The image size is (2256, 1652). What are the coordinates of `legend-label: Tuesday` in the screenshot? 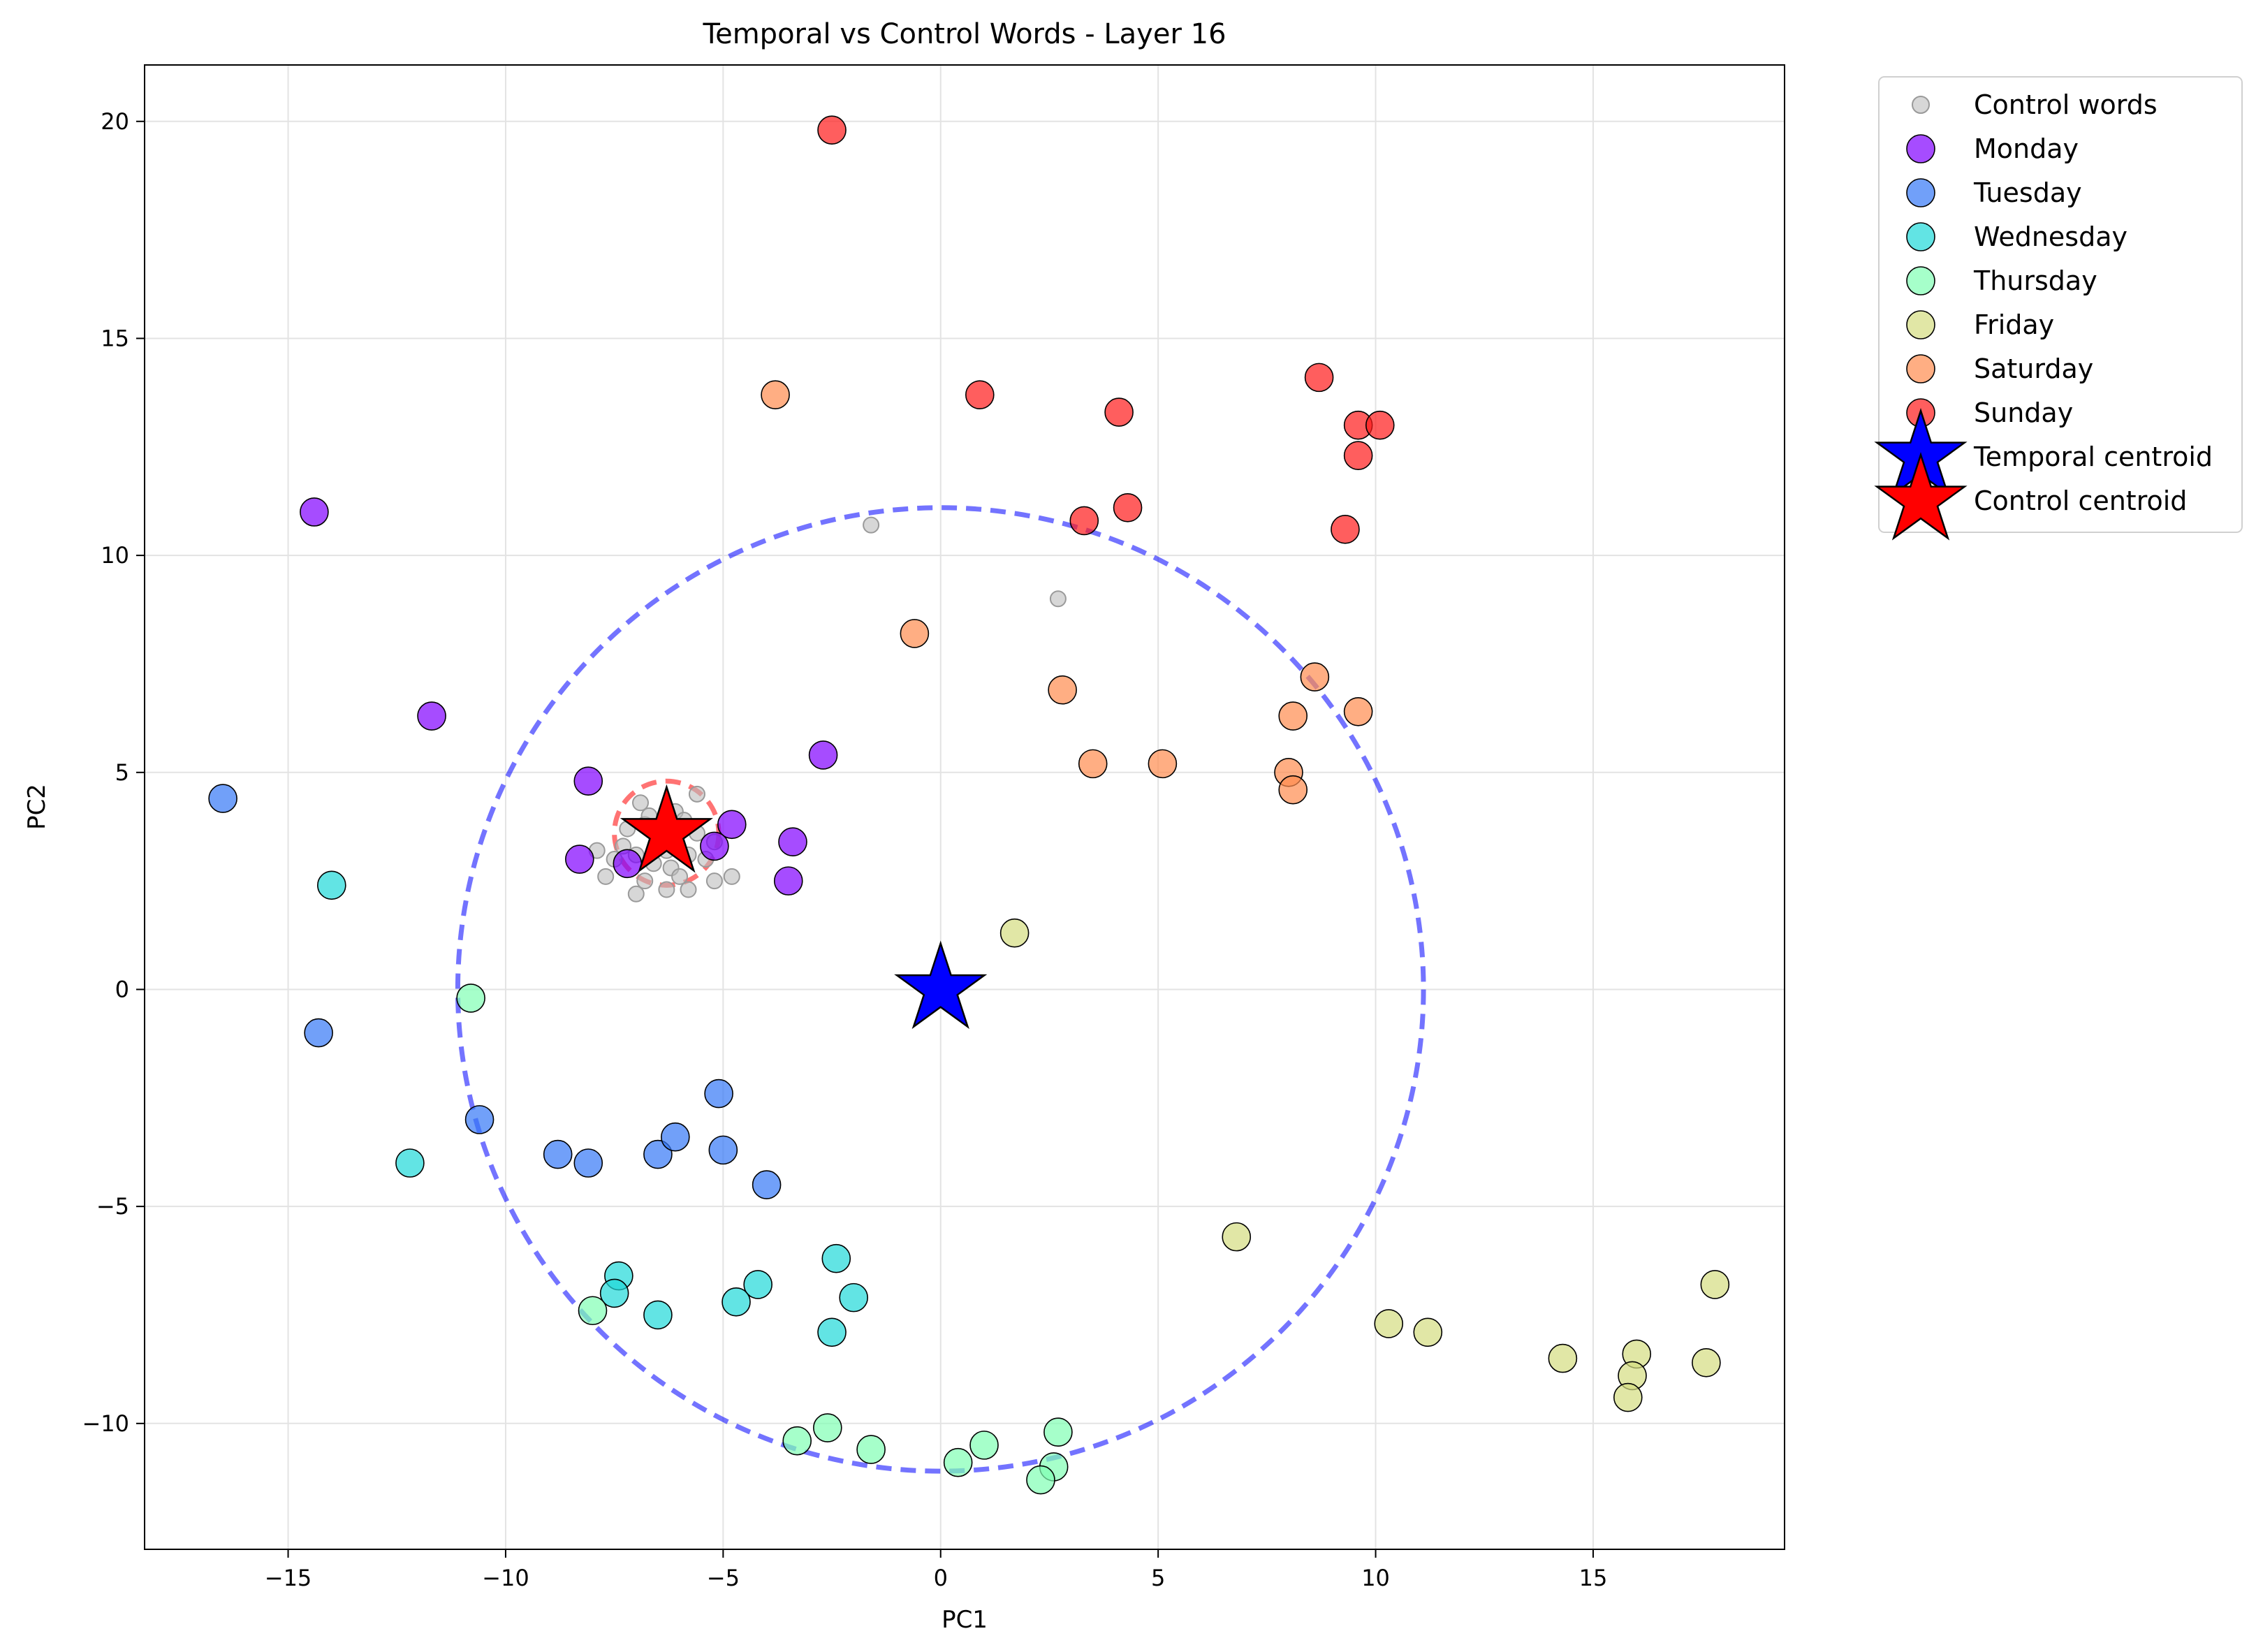 It's located at (2028, 192).